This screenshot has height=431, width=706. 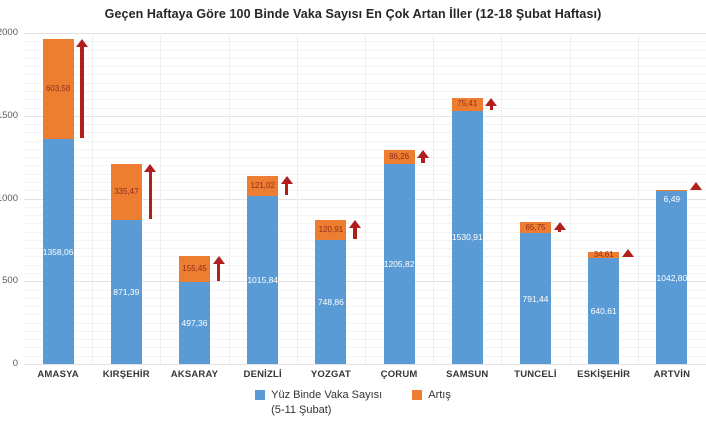 I want to click on x-axis-label: YOZGAT, so click(x=330, y=374).